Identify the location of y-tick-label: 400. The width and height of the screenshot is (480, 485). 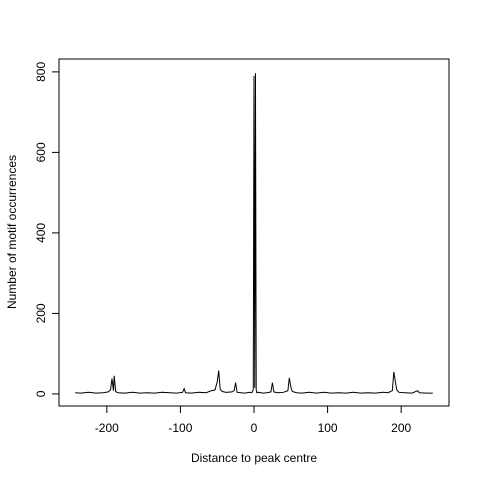
(41, 233).